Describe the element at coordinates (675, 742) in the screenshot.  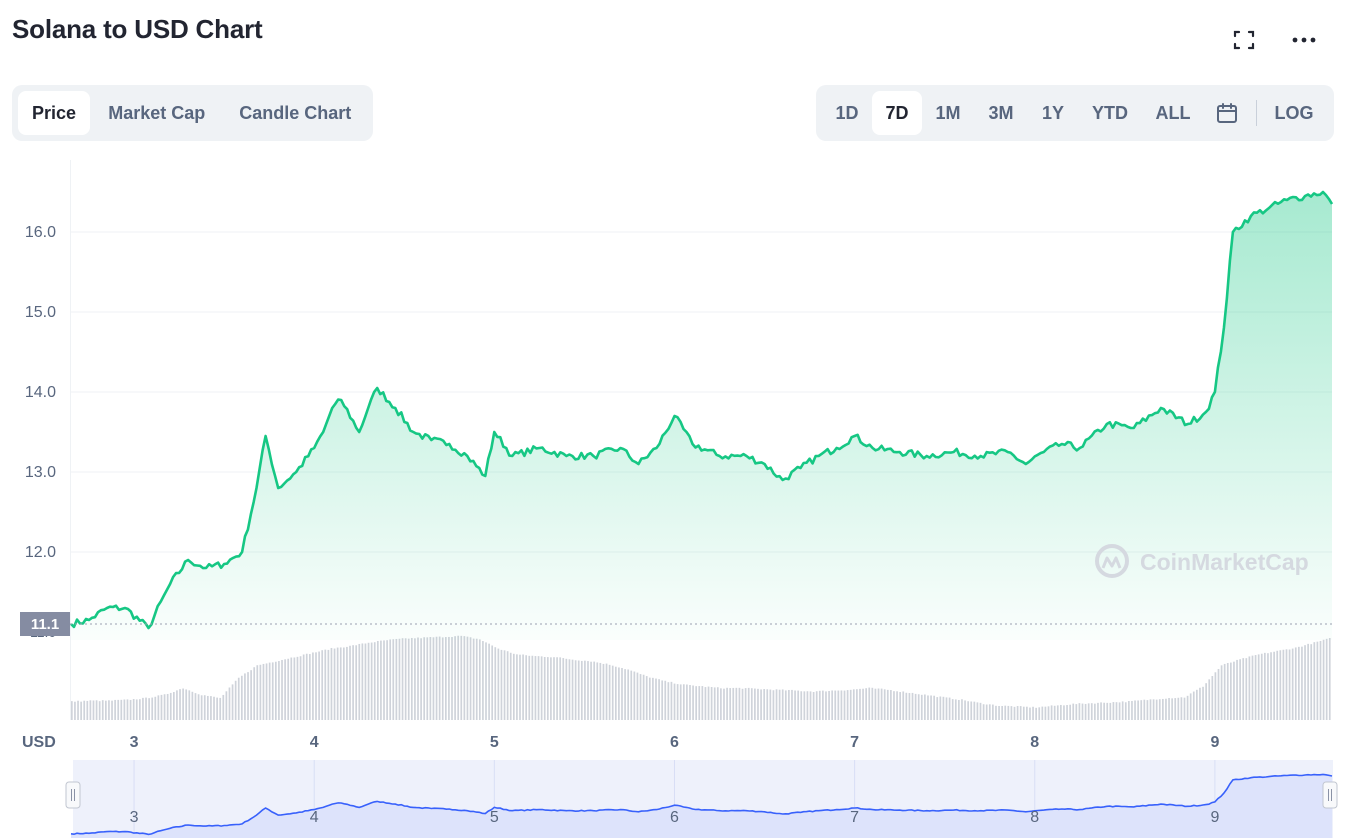
I see `x-axis-ticks: 3 4 5 6 7 8 9` at that location.